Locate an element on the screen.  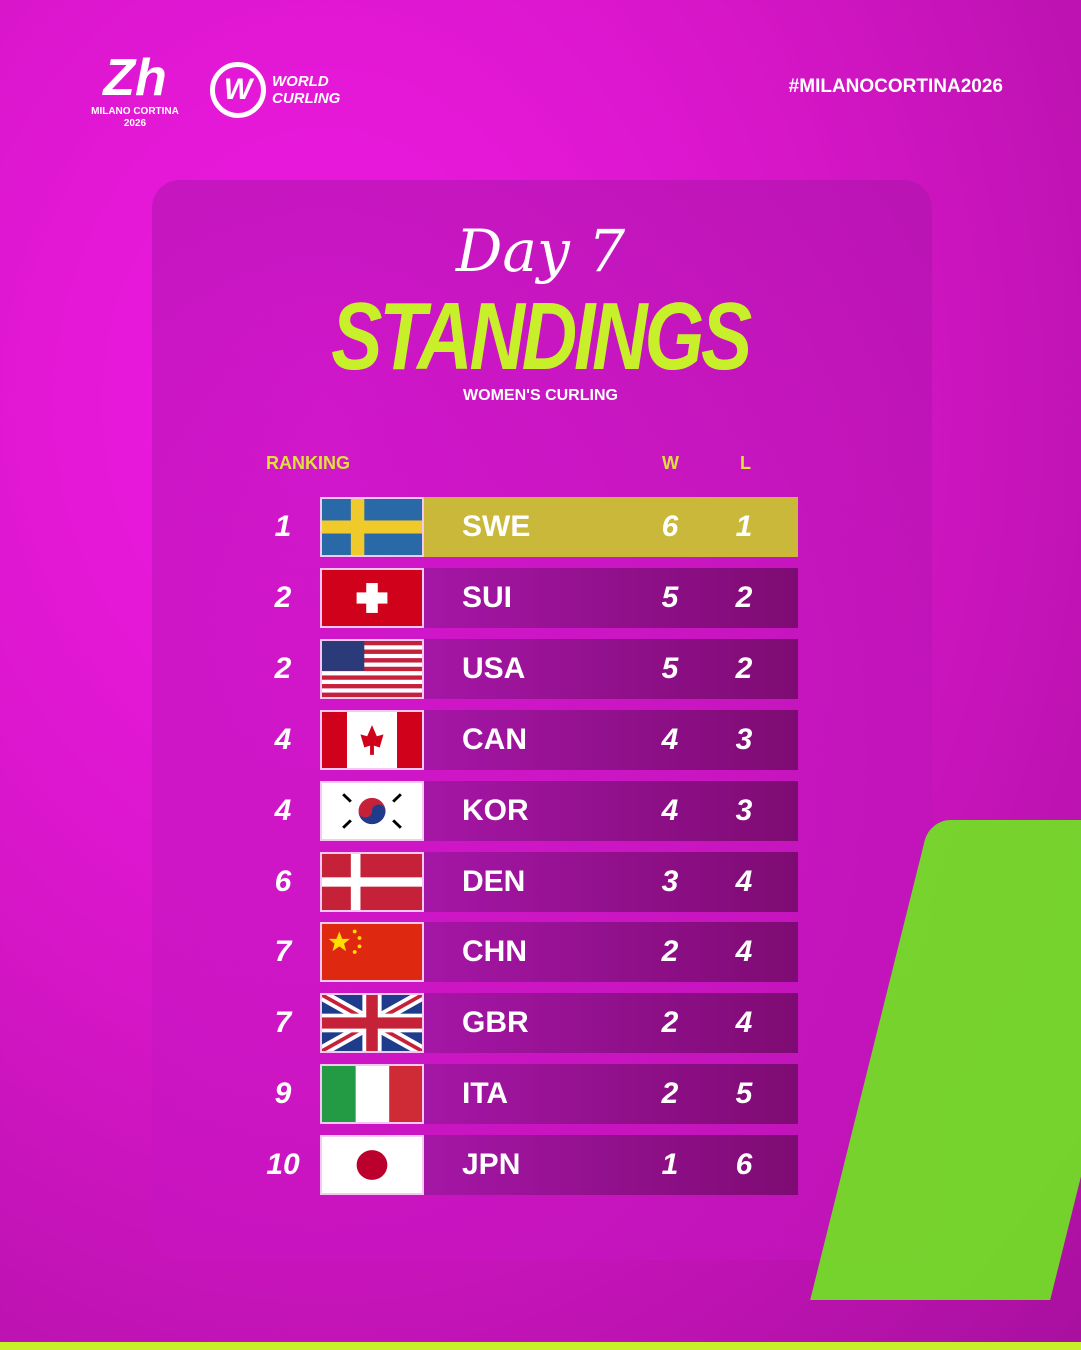
logo-text: MILANO CORTINA is located at coordinates (135, 111).